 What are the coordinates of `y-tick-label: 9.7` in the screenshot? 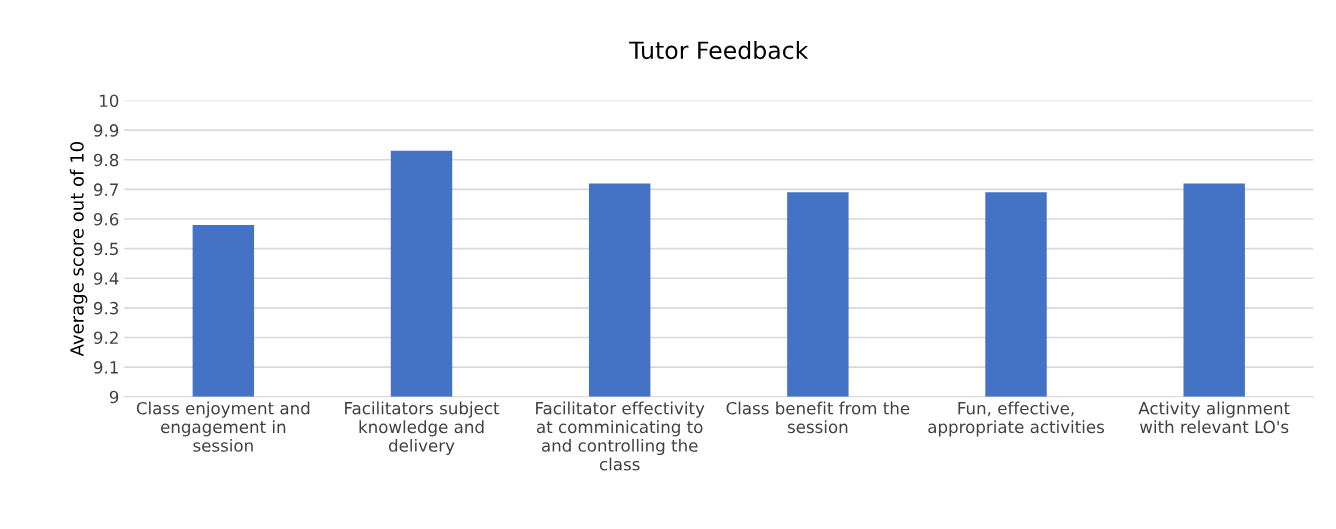 It's located at (105, 189).